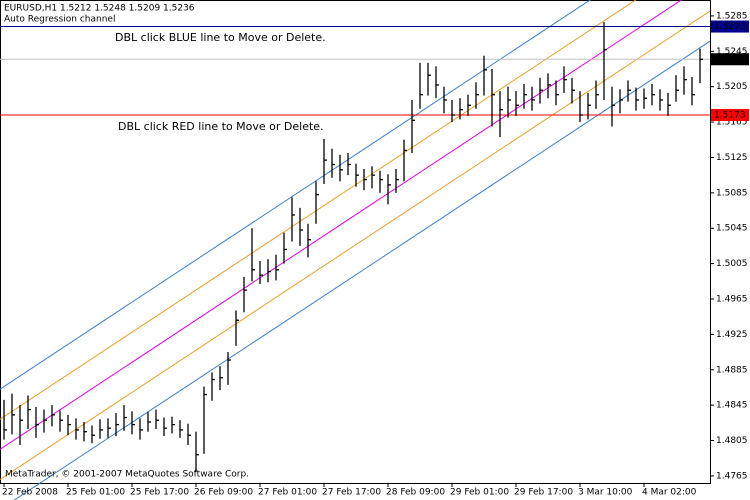 The height and width of the screenshot is (500, 750). I want to click on y-tick-label: 1.4765, so click(732, 476).